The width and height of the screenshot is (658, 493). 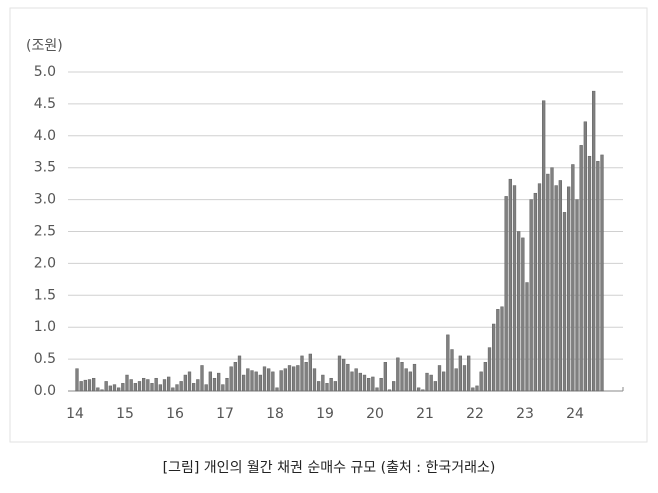 What do you see at coordinates (45, 232) in the screenshot?
I see `y-tick-label: 2.5` at bounding box center [45, 232].